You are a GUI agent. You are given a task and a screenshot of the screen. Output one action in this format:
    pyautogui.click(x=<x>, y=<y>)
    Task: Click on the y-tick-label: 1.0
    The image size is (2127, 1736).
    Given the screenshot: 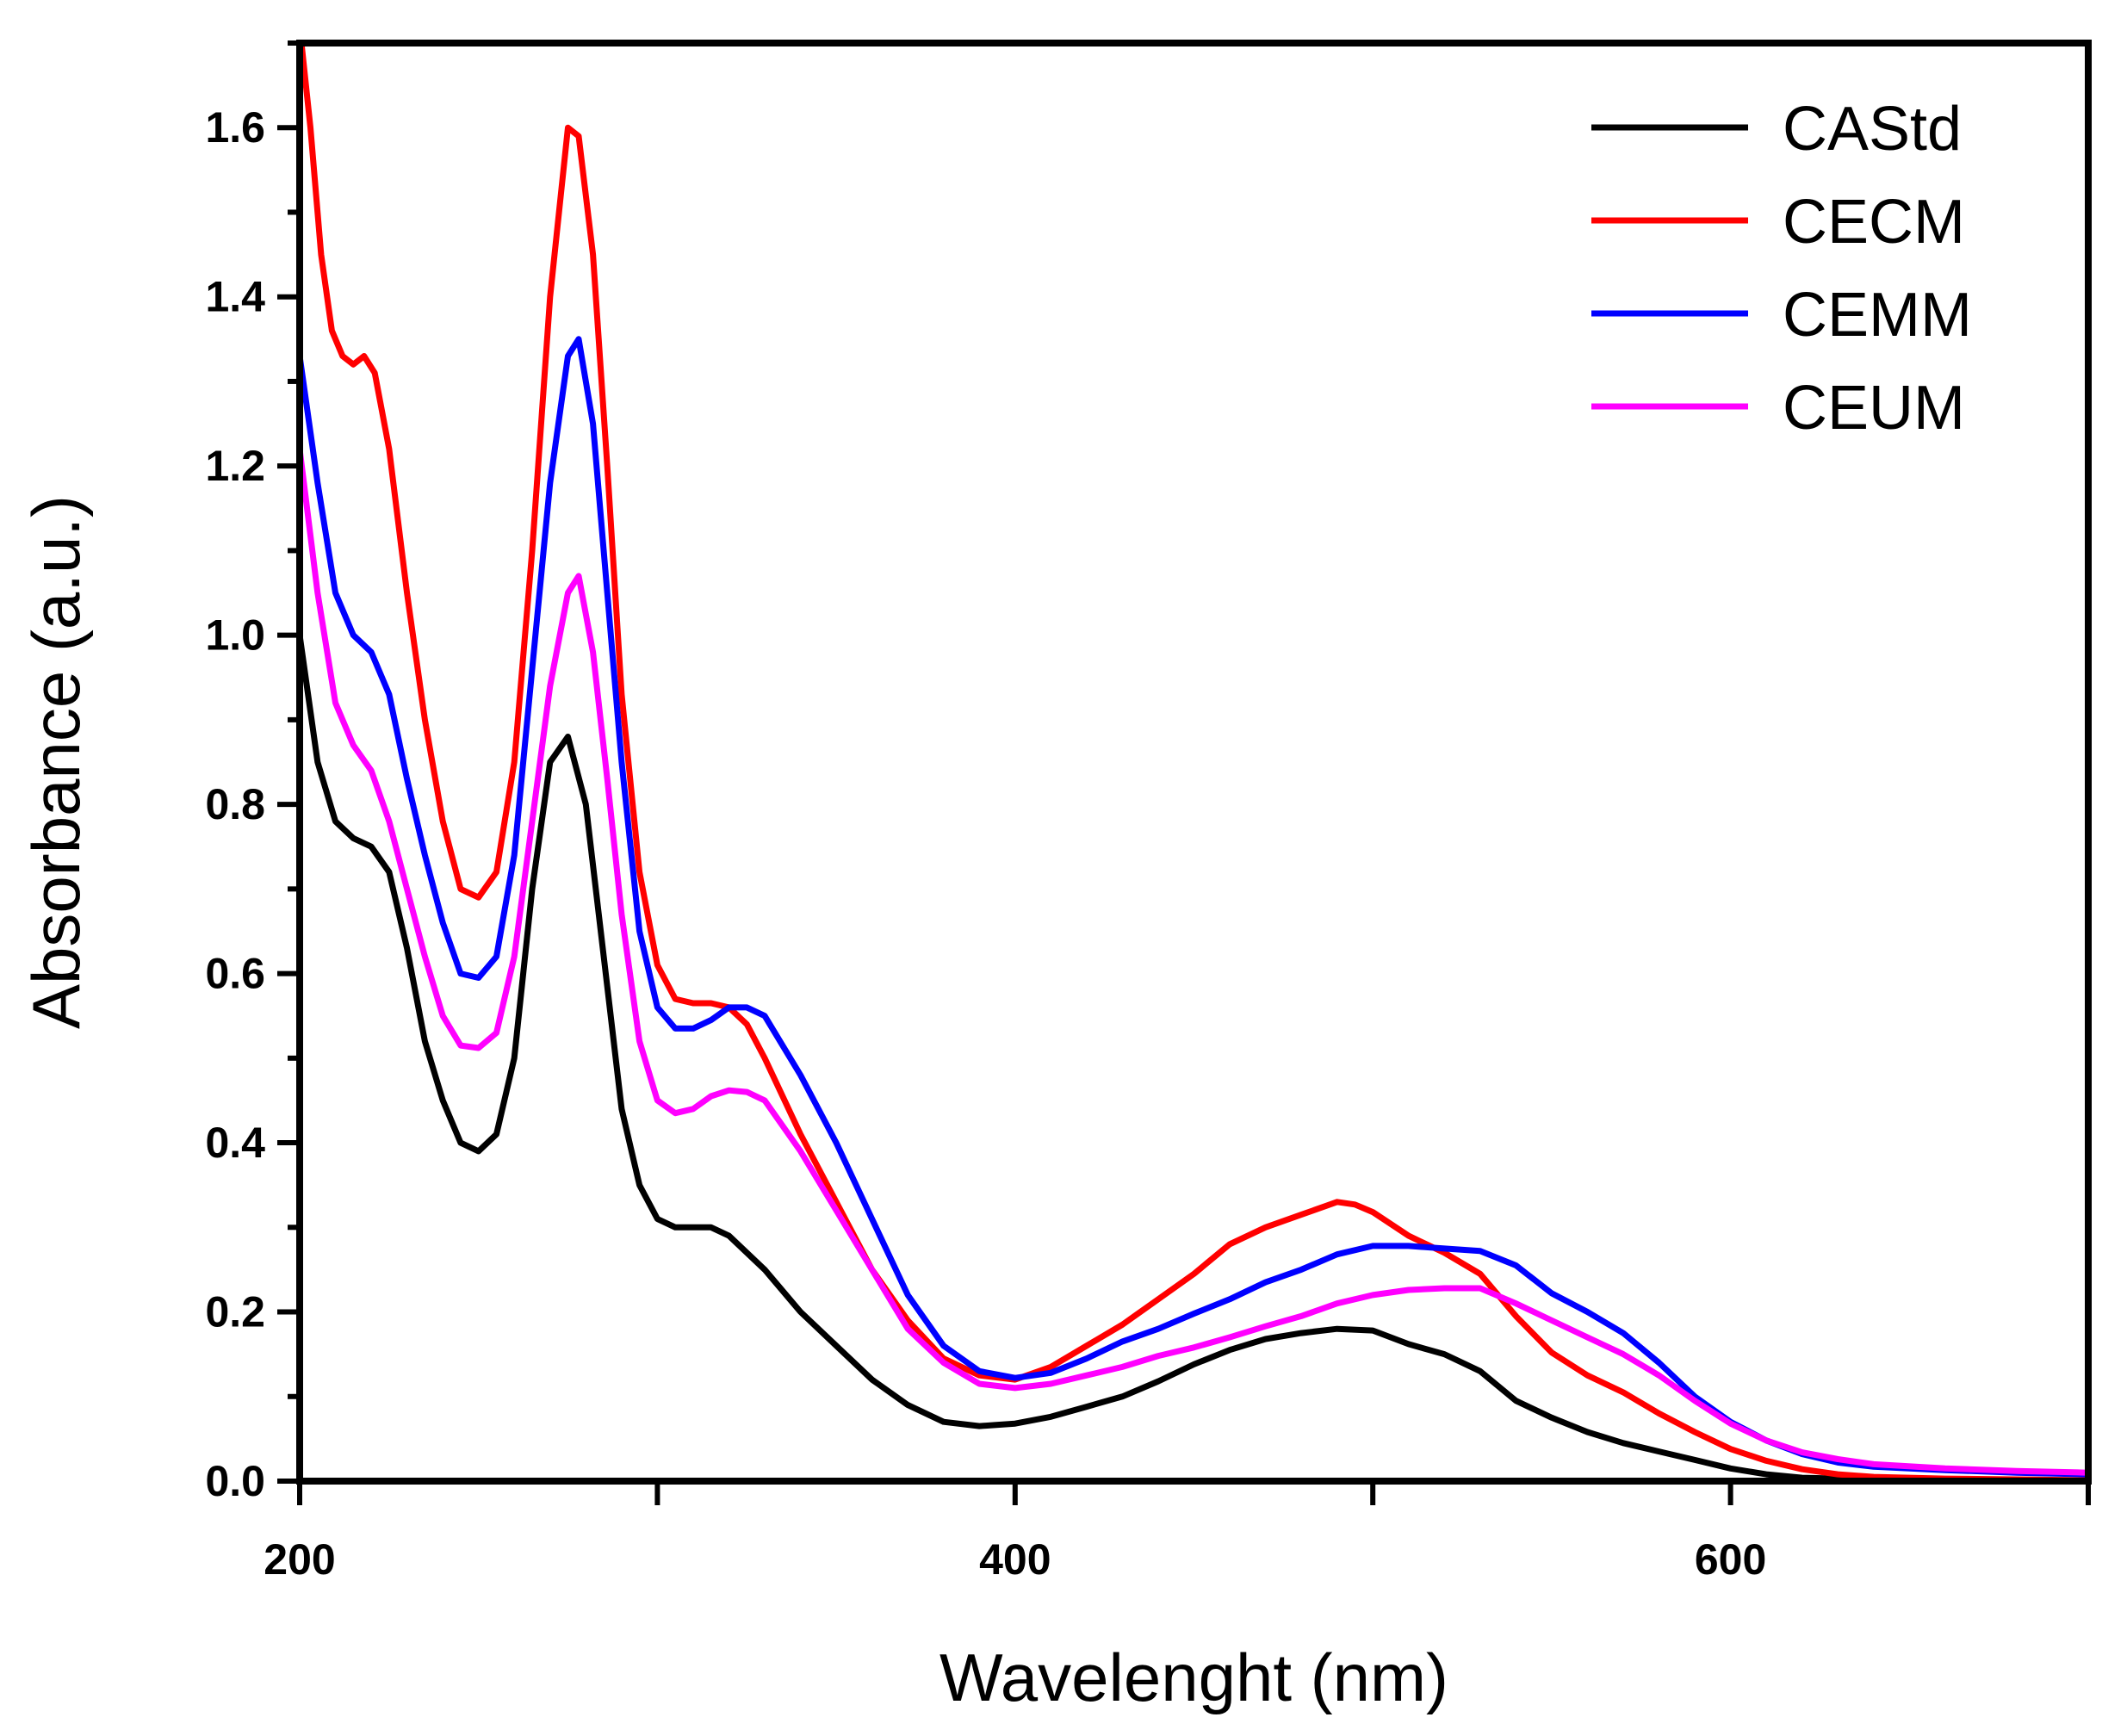 What is the action you would take?
    pyautogui.click(x=235, y=635)
    